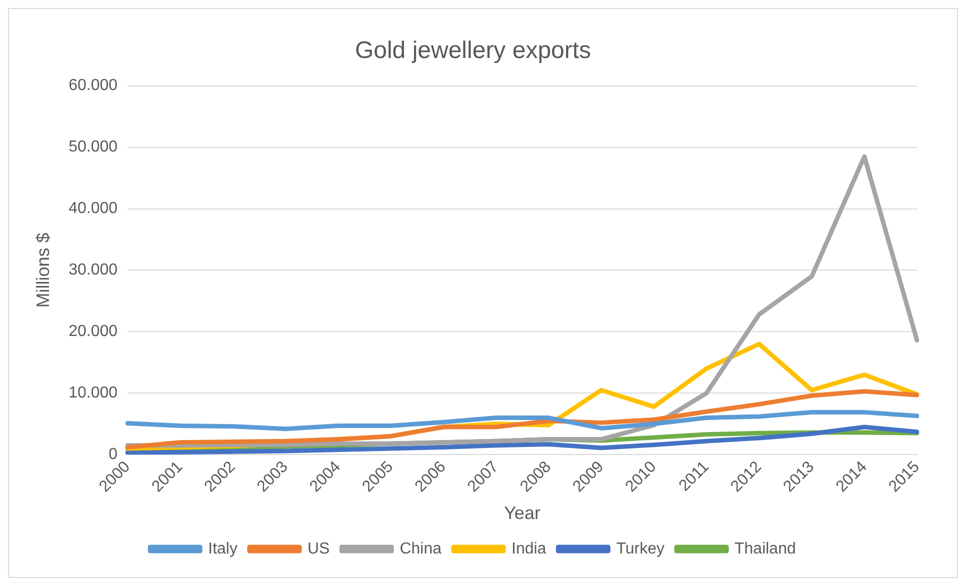 This screenshot has width=965, height=585. I want to click on legend-label: Italy, so click(223, 549).